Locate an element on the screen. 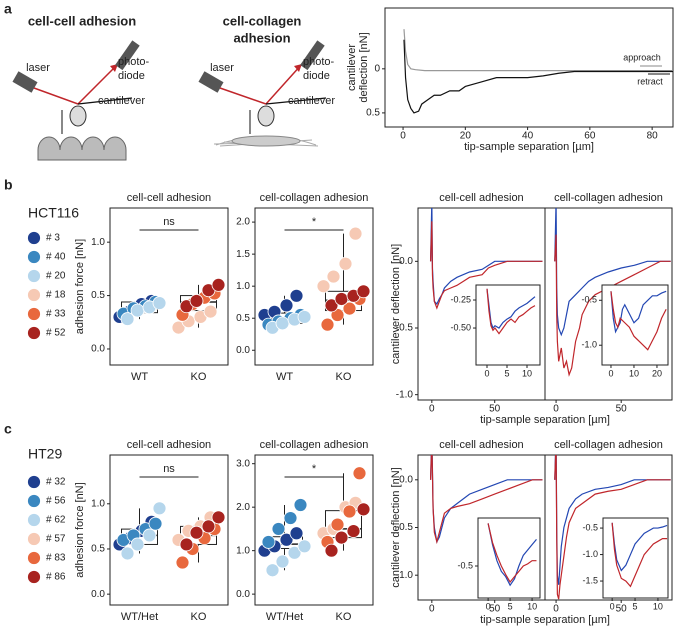 This screenshot has width=685, height=631. cell-line: HCT116 is located at coordinates (53, 213).